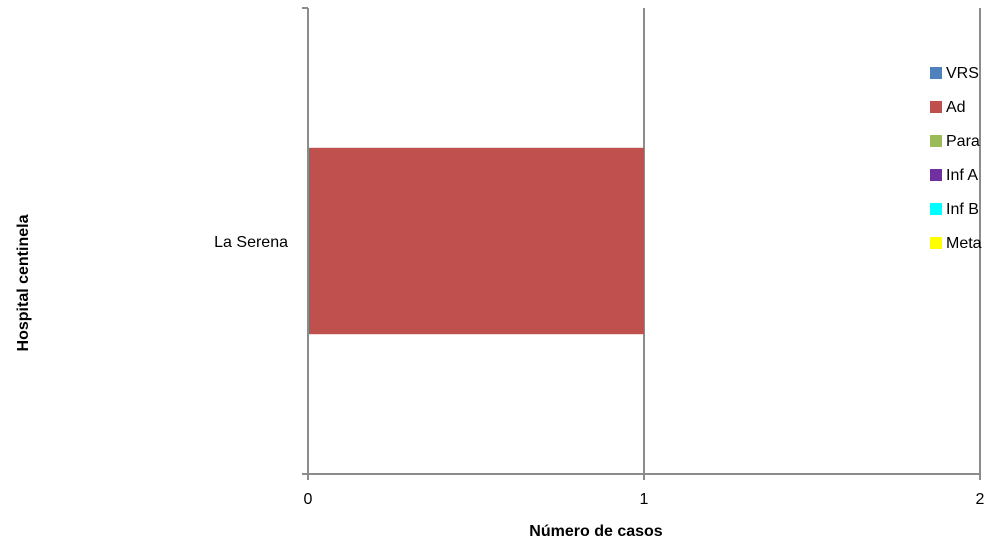 This screenshot has height=545, width=998. I want to click on tick-labels: 0 1 2, so click(644, 499).